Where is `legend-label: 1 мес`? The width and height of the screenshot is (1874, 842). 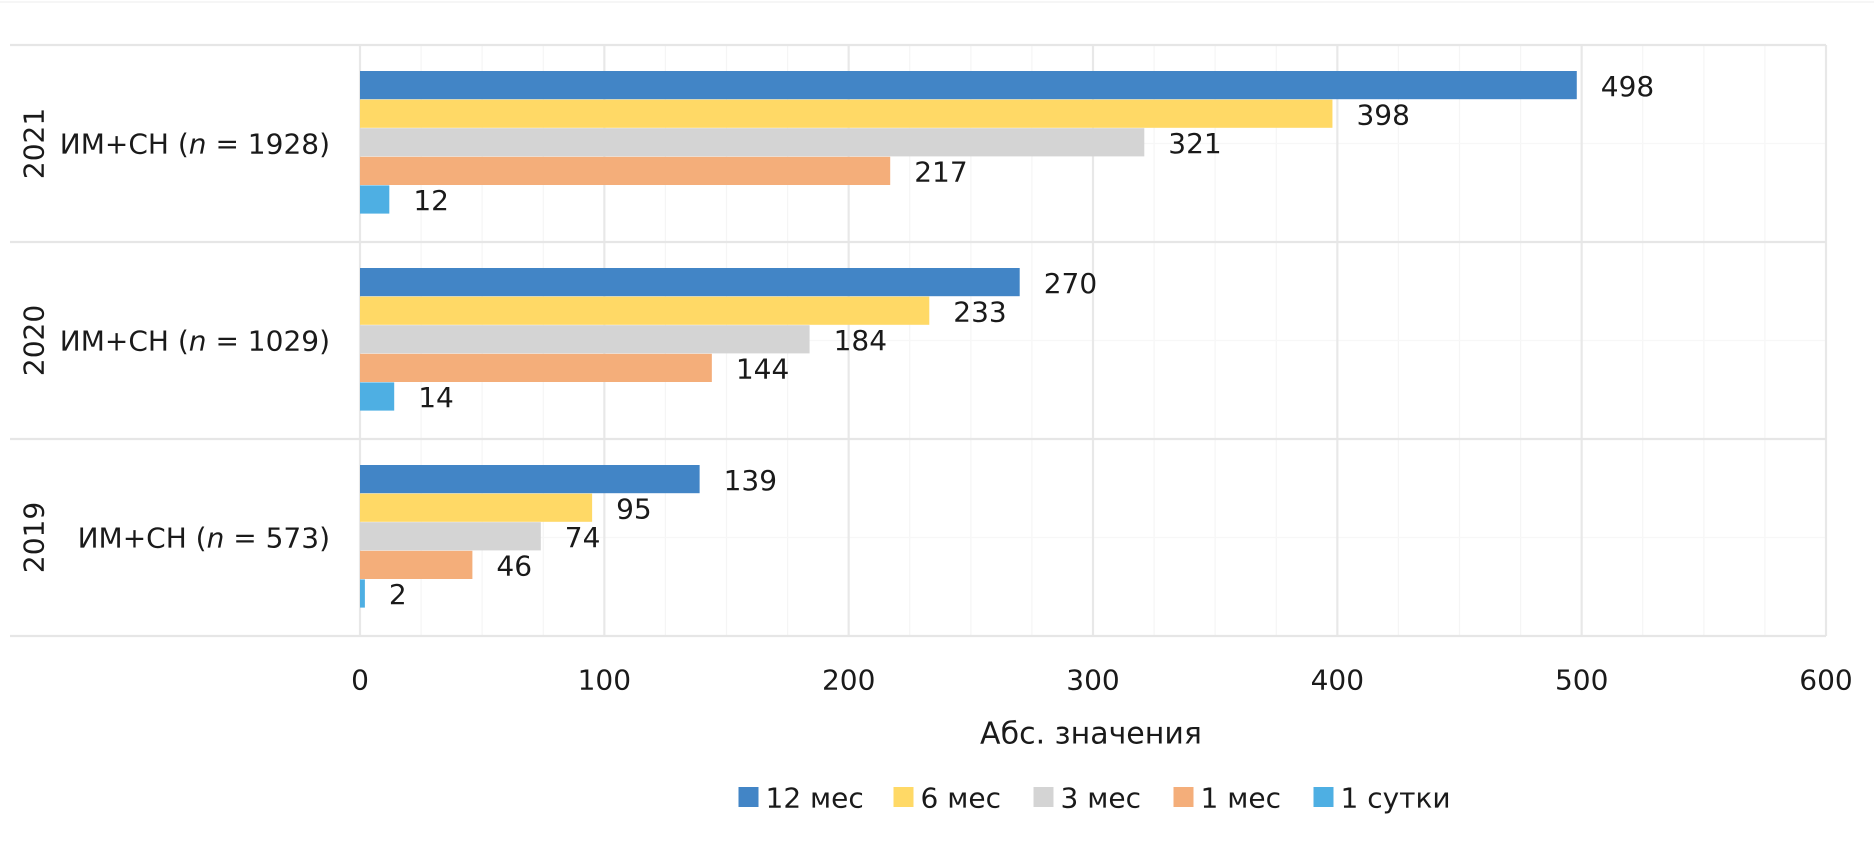
legend-label: 1 мес is located at coordinates (1241, 798).